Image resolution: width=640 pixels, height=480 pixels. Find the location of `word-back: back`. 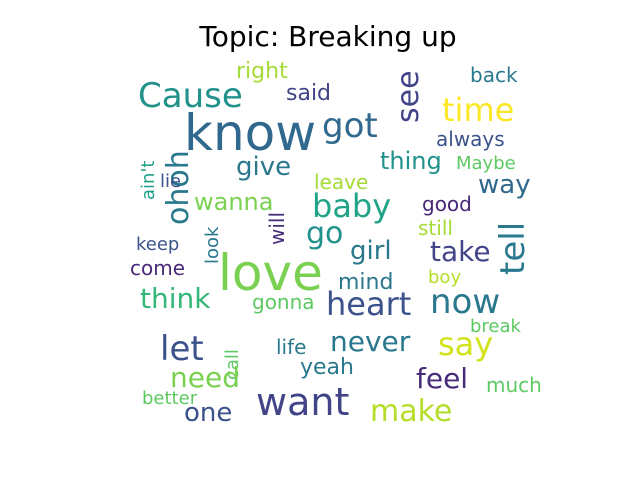

word-back: back is located at coordinates (494, 75).